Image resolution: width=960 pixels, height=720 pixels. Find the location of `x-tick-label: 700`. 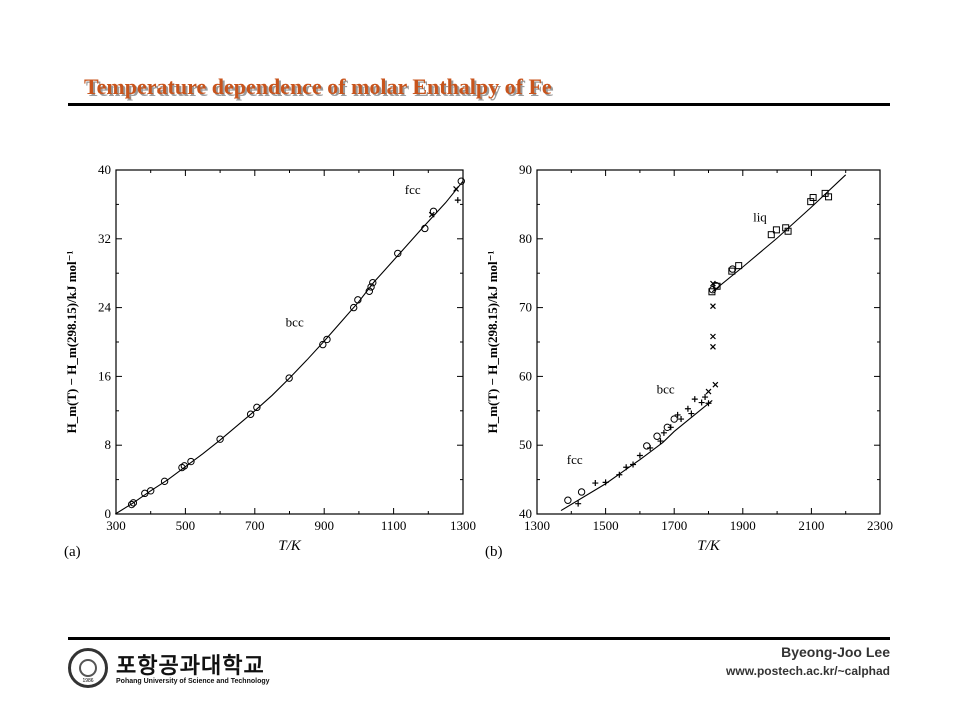

x-tick-label: 700 is located at coordinates (255, 525).